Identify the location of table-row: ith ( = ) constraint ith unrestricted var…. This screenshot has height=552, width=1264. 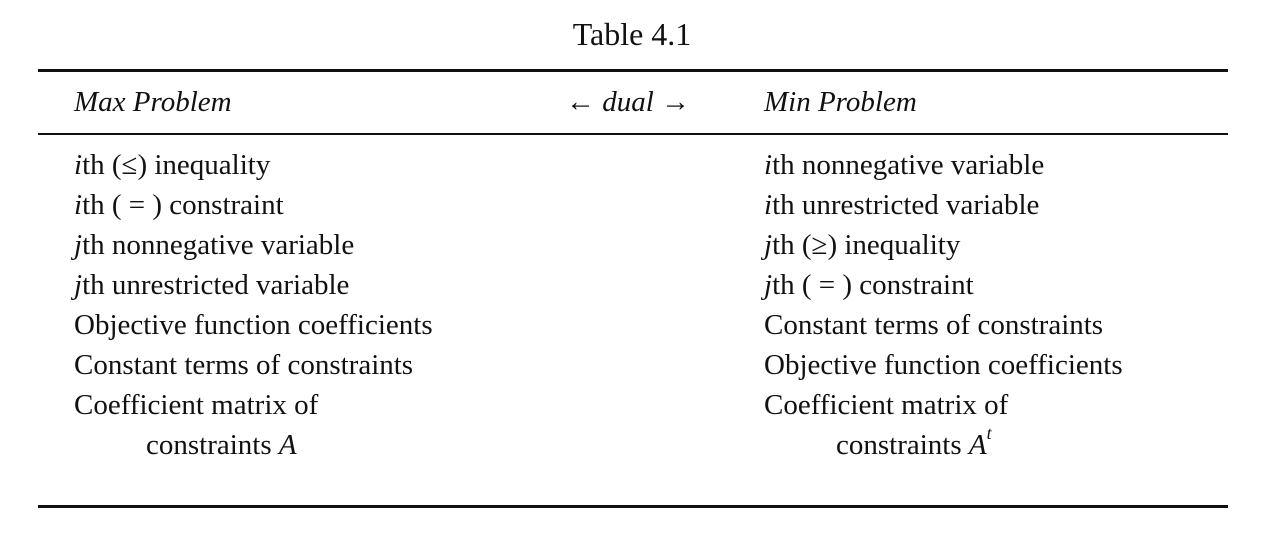
(632, 205).